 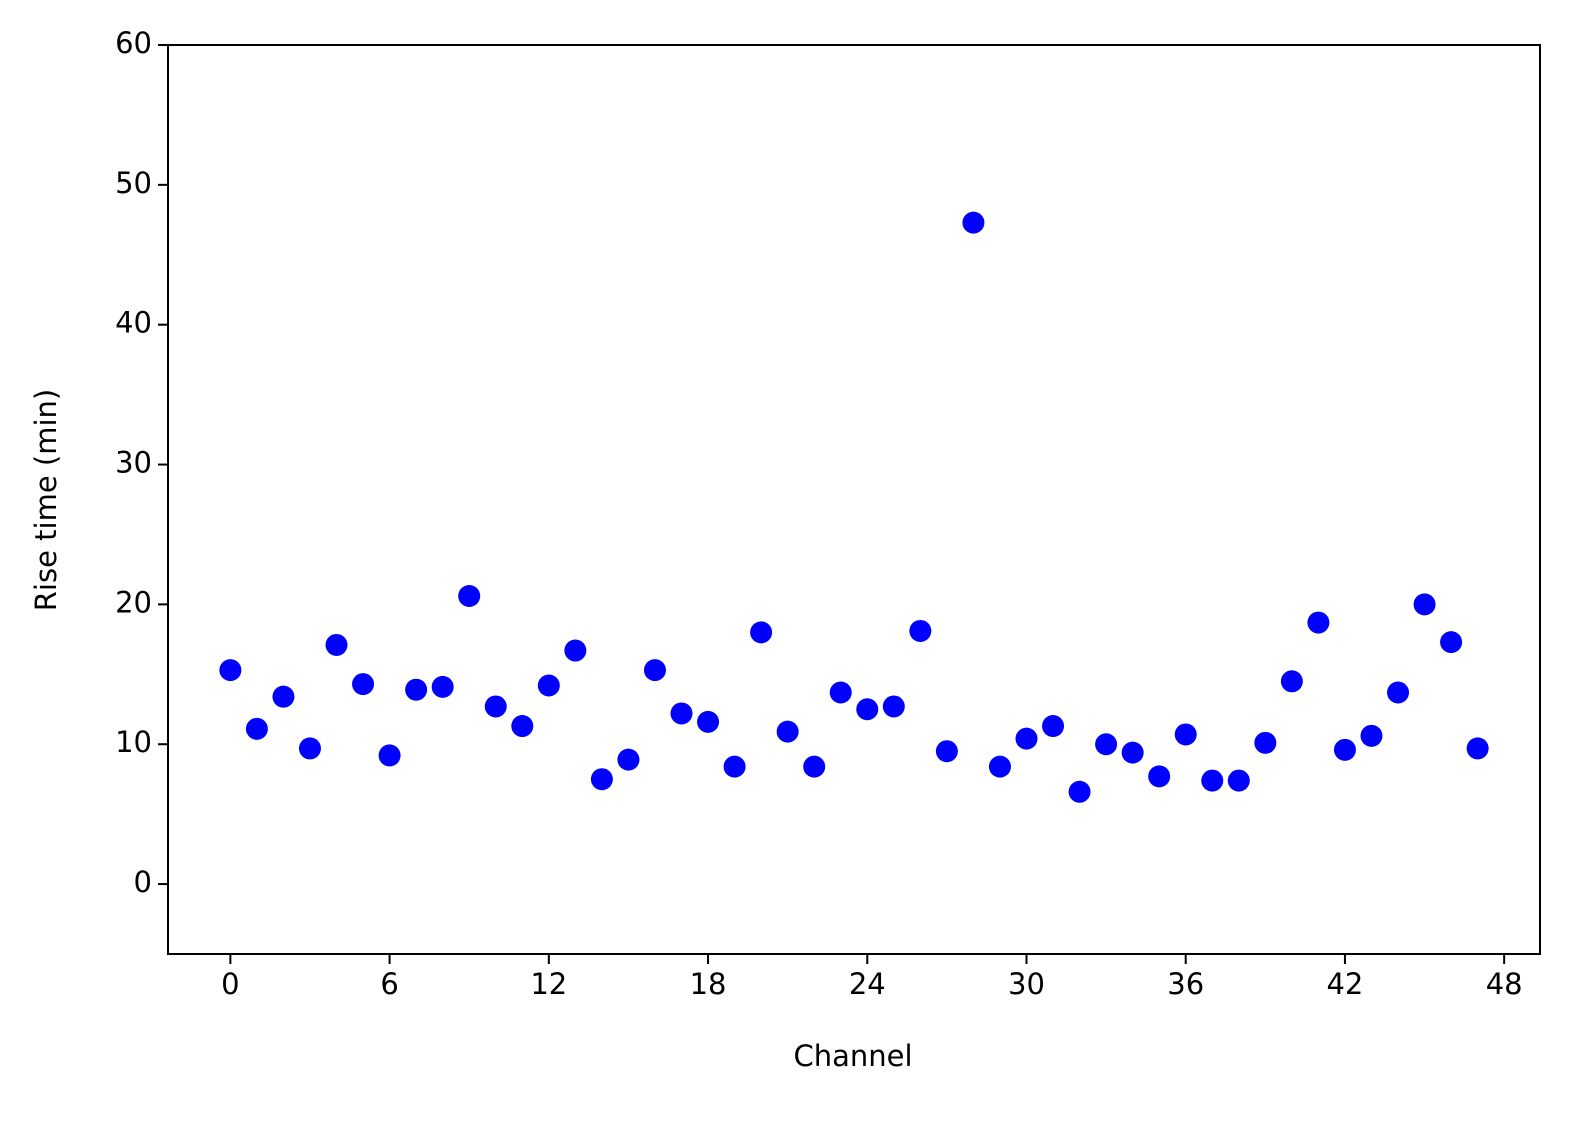 What do you see at coordinates (230, 984) in the screenshot?
I see `x-tick-label: 0` at bounding box center [230, 984].